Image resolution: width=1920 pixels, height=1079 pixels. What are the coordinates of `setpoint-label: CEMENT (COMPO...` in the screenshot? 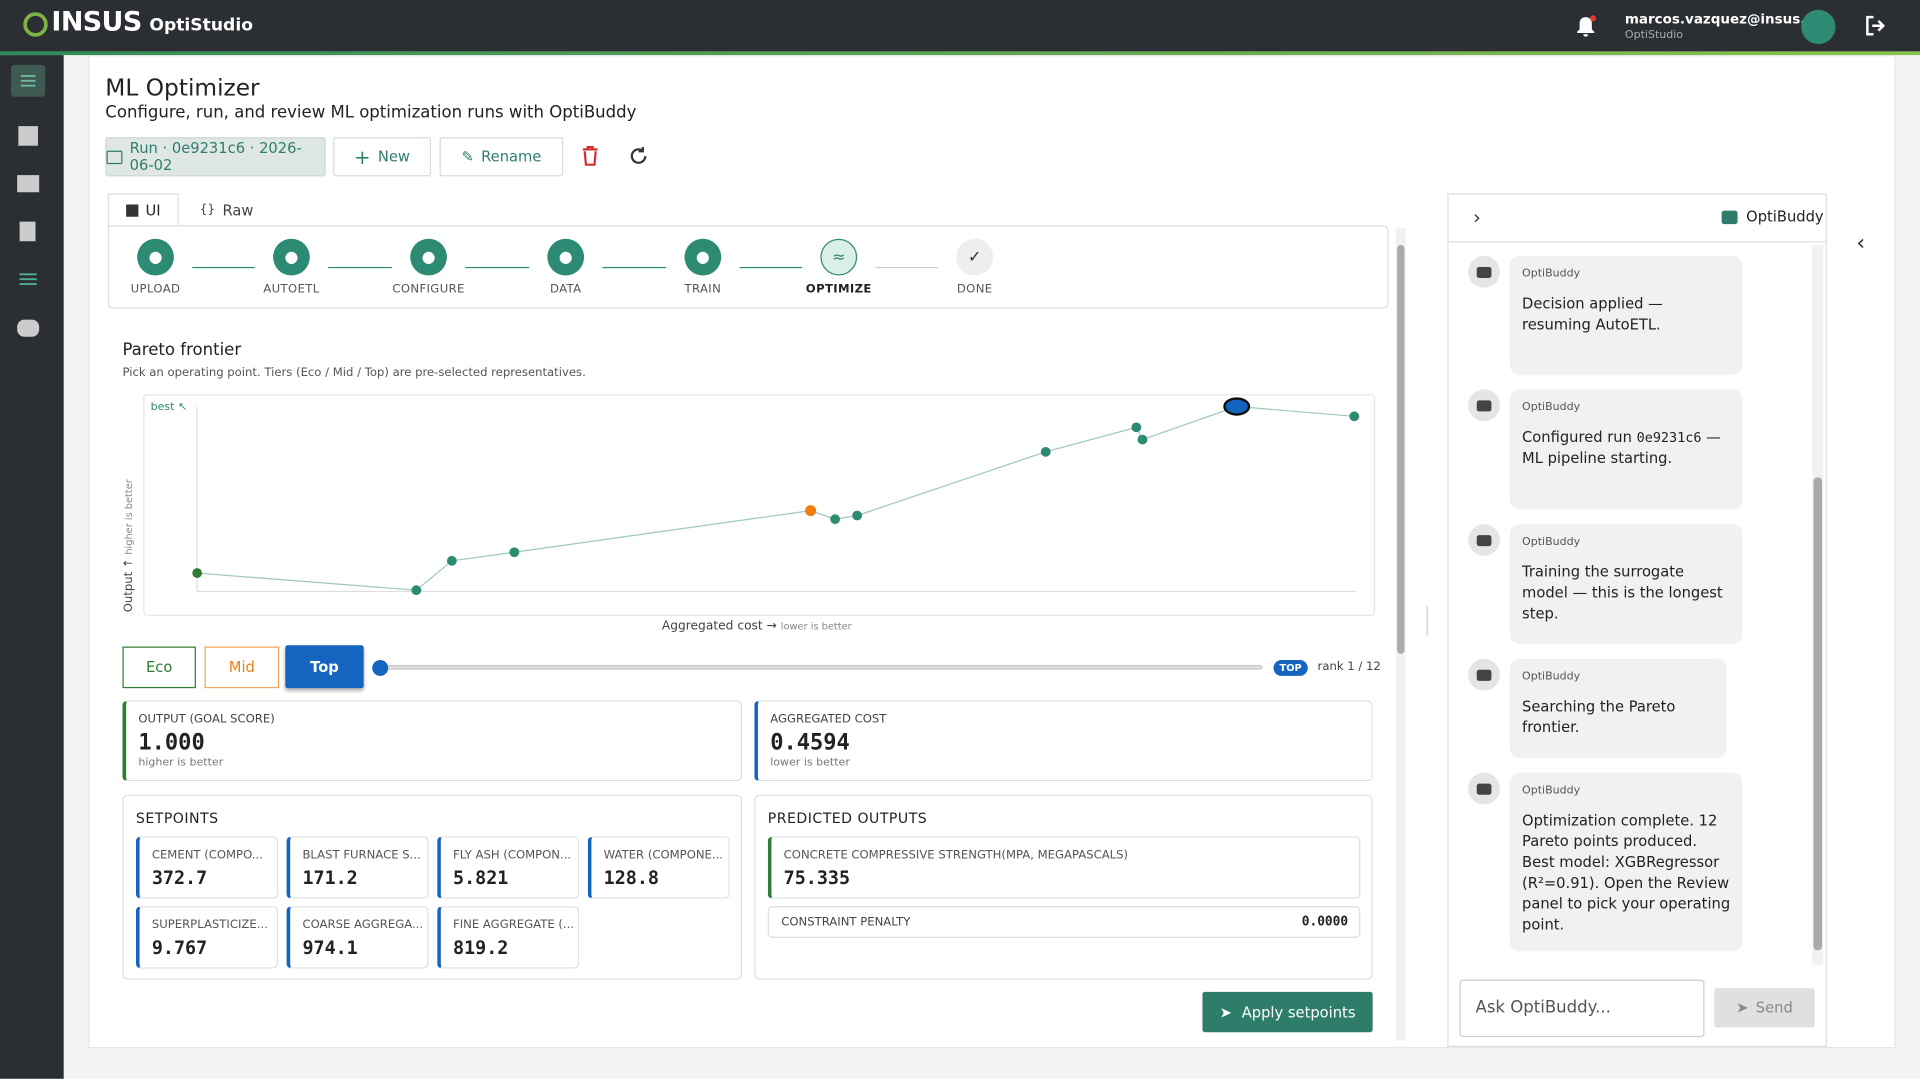 It's located at (207, 855).